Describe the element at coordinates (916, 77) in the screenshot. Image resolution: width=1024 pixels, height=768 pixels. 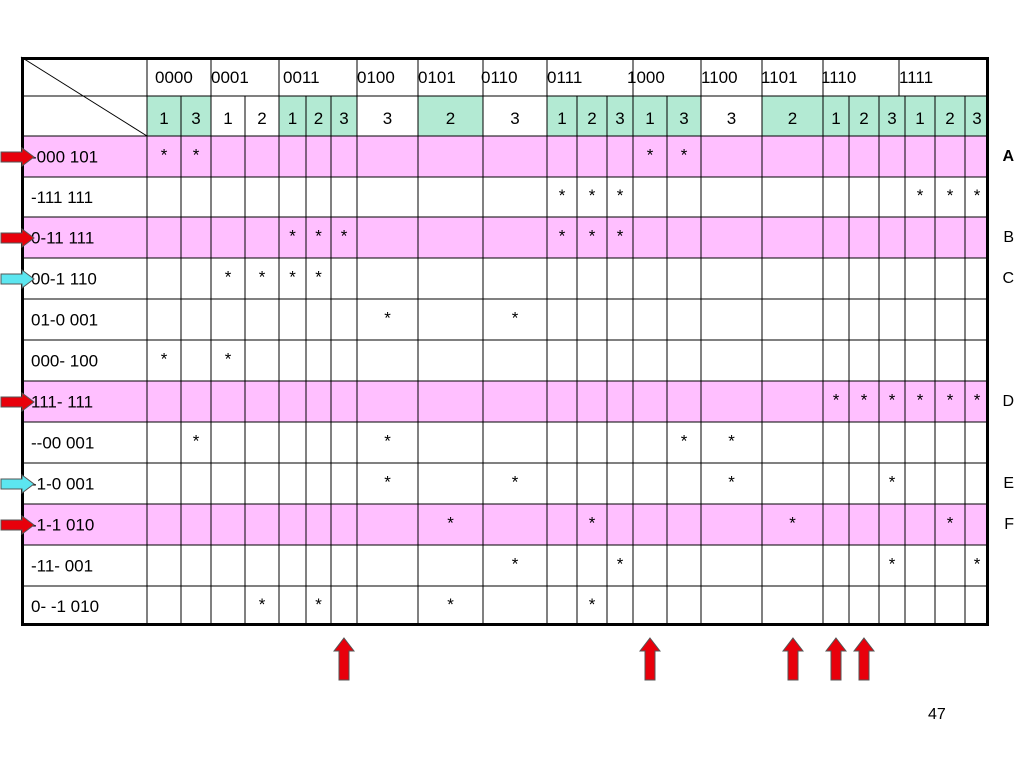
I see `column-group-label: 1111` at that location.